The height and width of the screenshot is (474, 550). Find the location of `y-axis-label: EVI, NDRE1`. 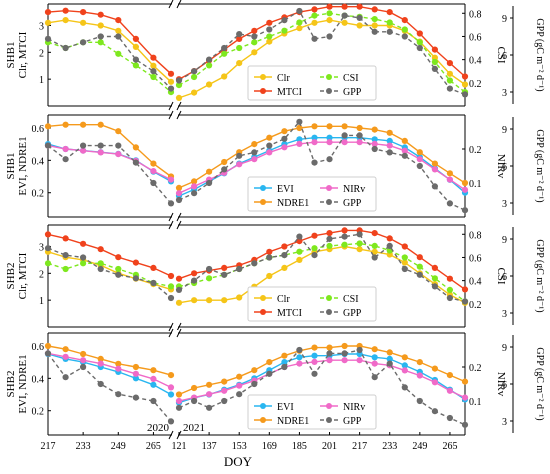

y-axis-label: EVI, NDRE1 is located at coordinates (23, 165).